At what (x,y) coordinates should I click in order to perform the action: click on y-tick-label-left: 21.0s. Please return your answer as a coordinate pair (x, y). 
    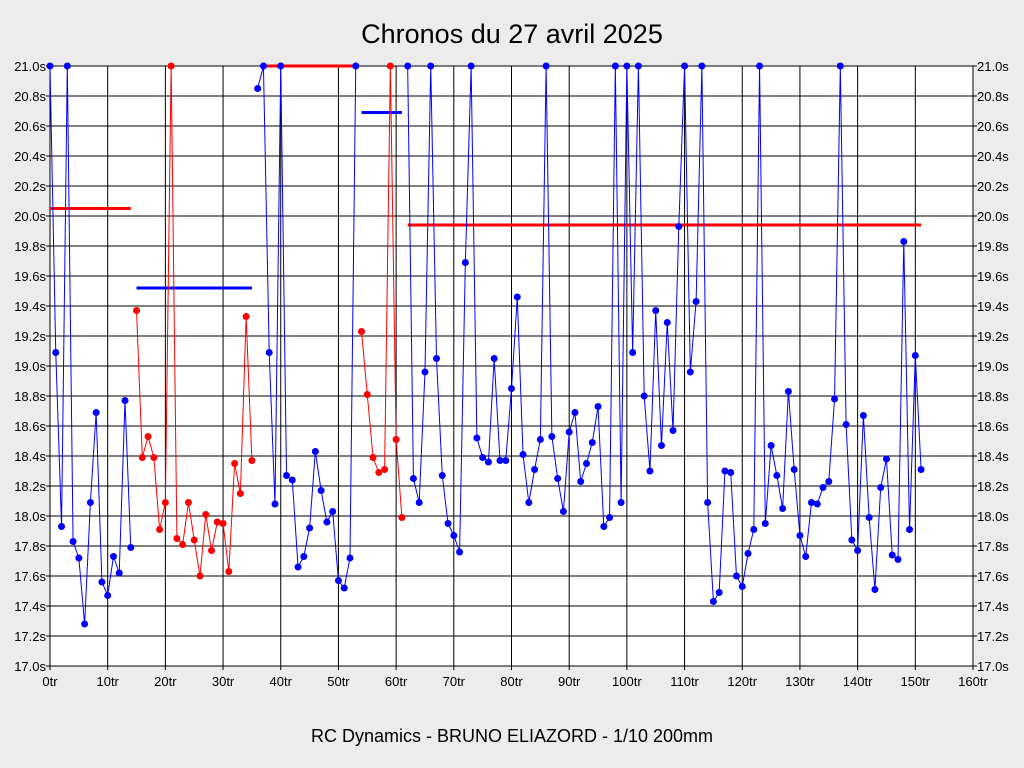
    Looking at the image, I should click on (30, 66).